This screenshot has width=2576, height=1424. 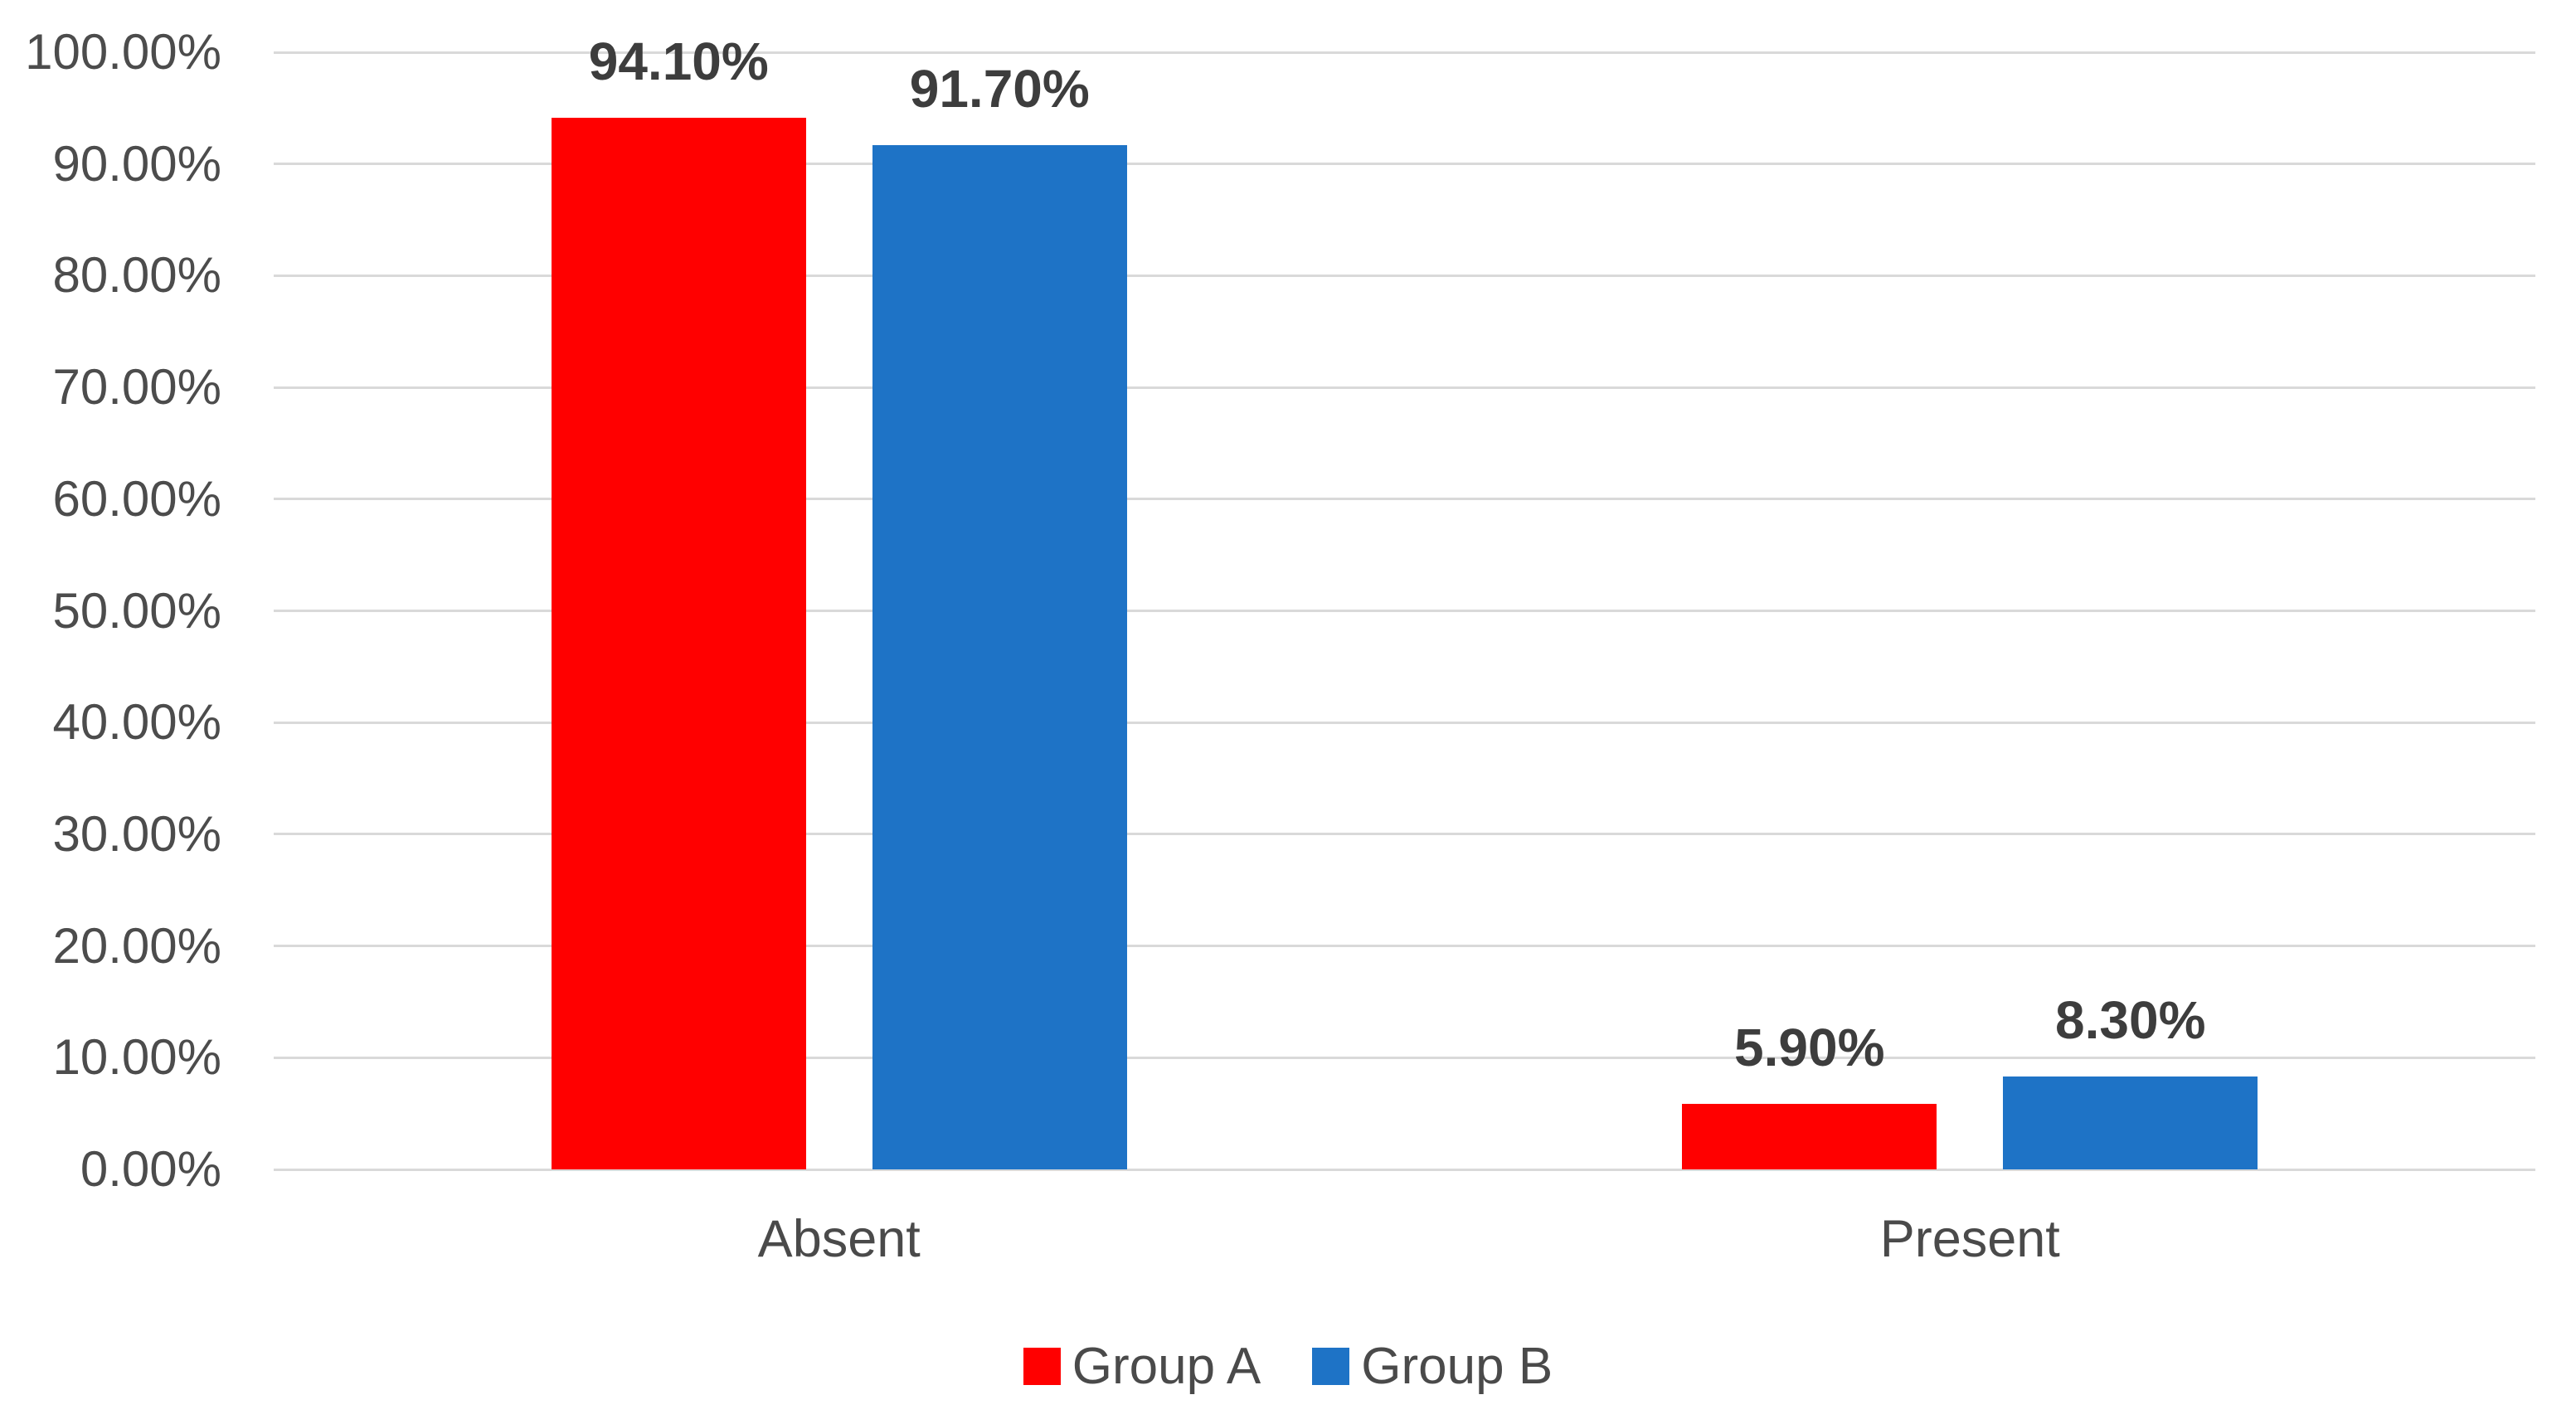 I want to click on legend-item-group-a: Group A, so click(x=1142, y=1367).